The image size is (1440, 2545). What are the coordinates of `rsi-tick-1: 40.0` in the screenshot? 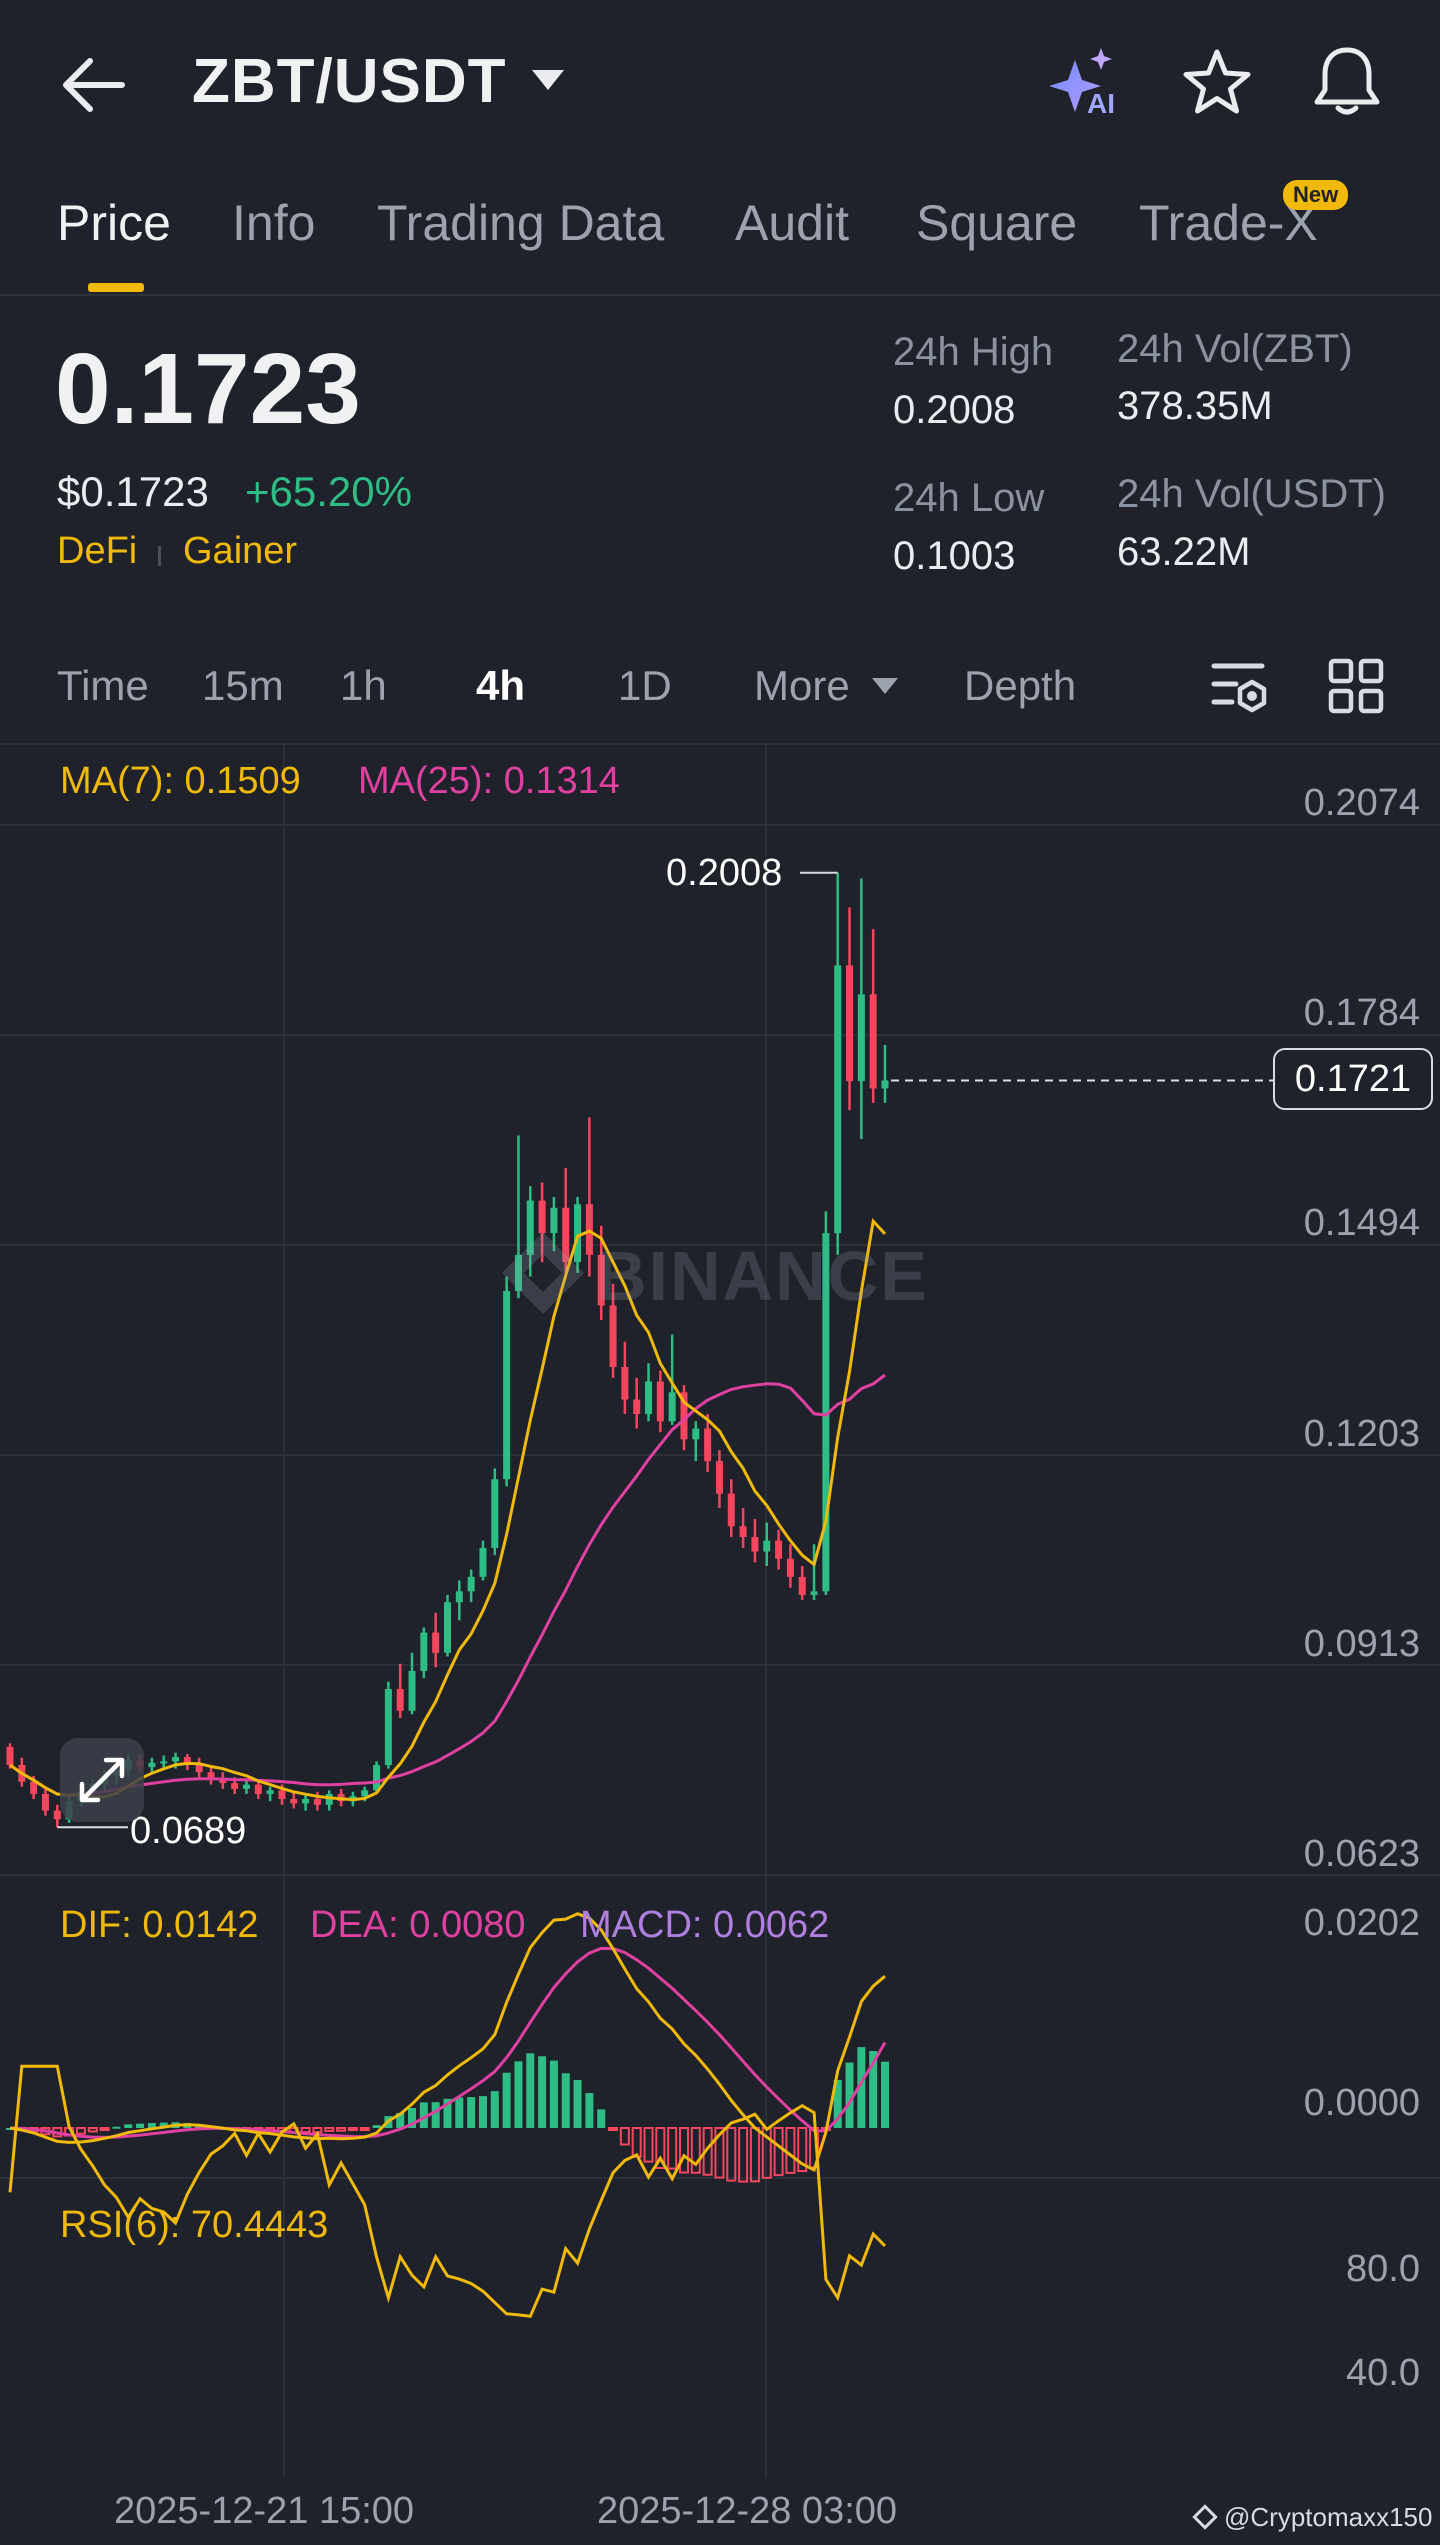 It's located at (1383, 2373).